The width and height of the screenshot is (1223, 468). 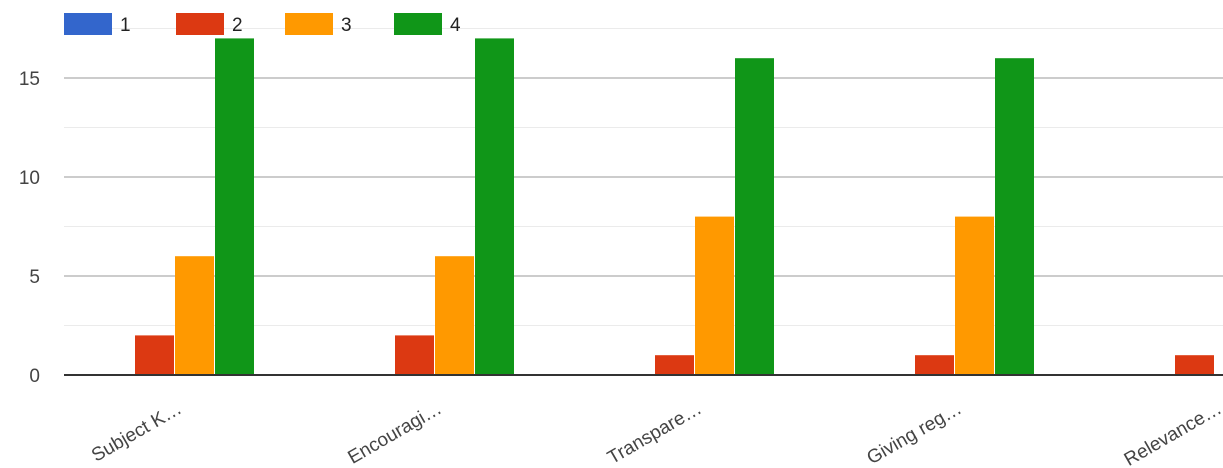 What do you see at coordinates (29, 178) in the screenshot?
I see `y-tick-label: 10` at bounding box center [29, 178].